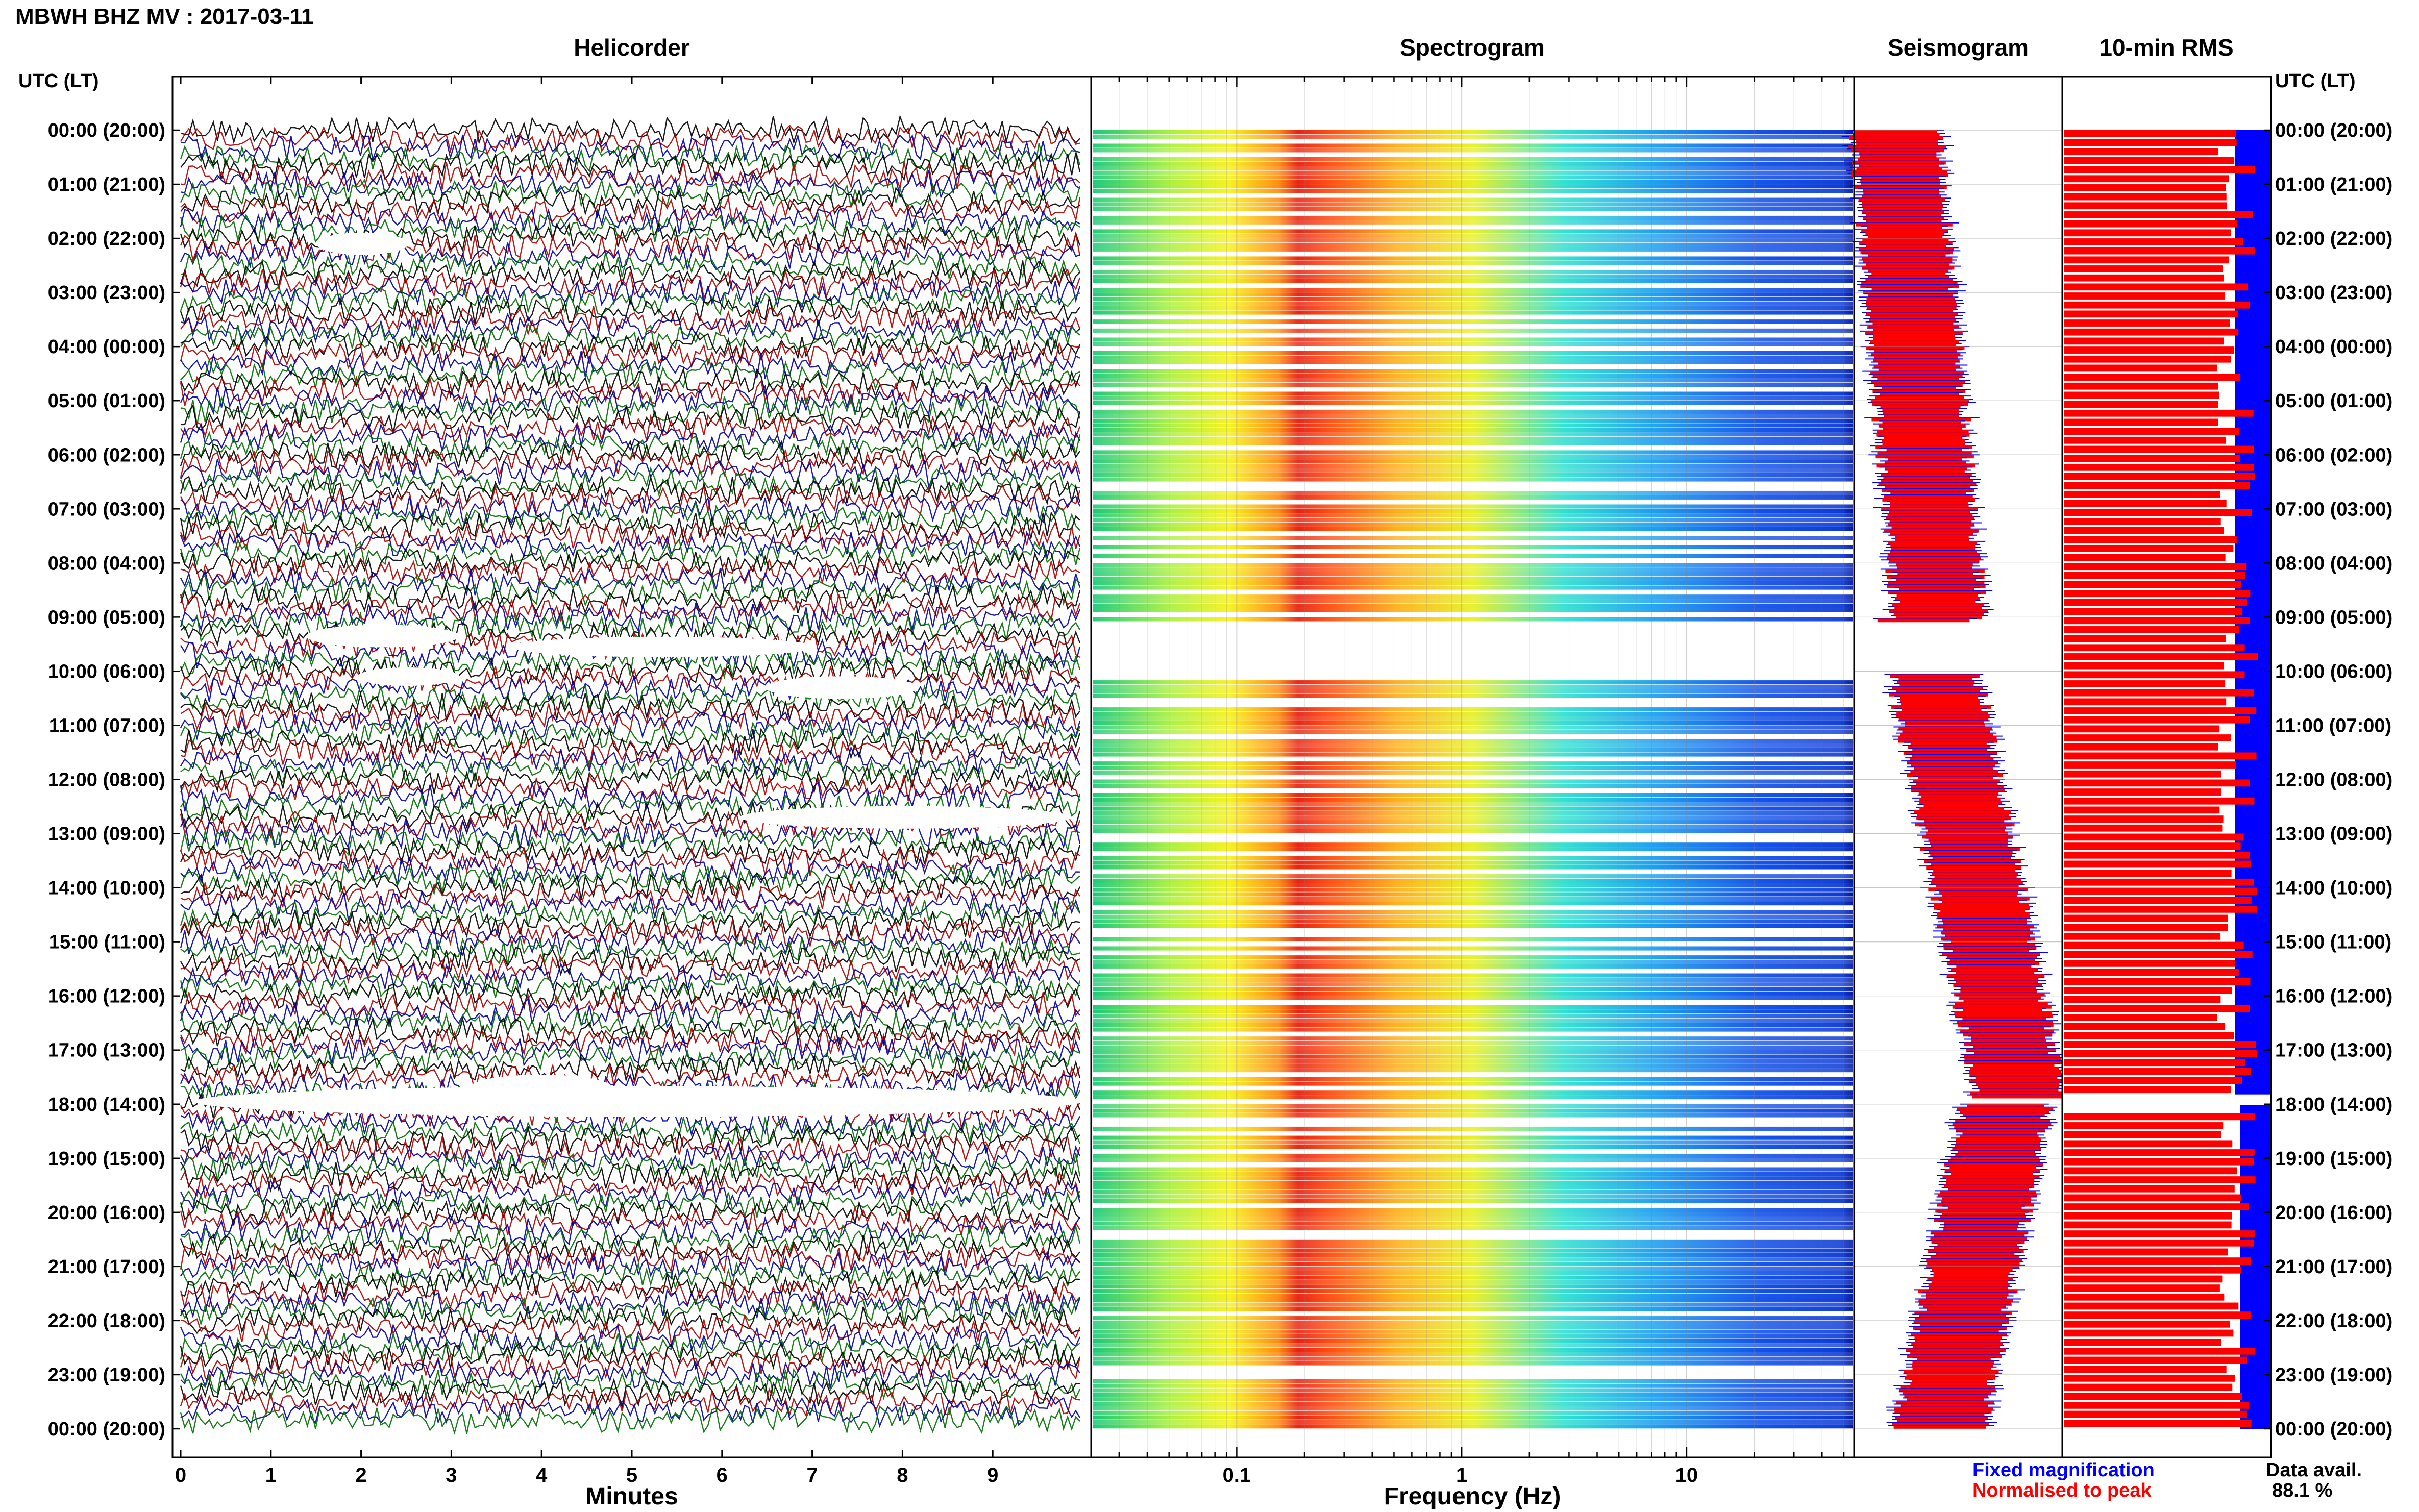 This screenshot has height=1512, width=2419. What do you see at coordinates (1958, 767) in the screenshot?
I see `seismogram-plot` at bounding box center [1958, 767].